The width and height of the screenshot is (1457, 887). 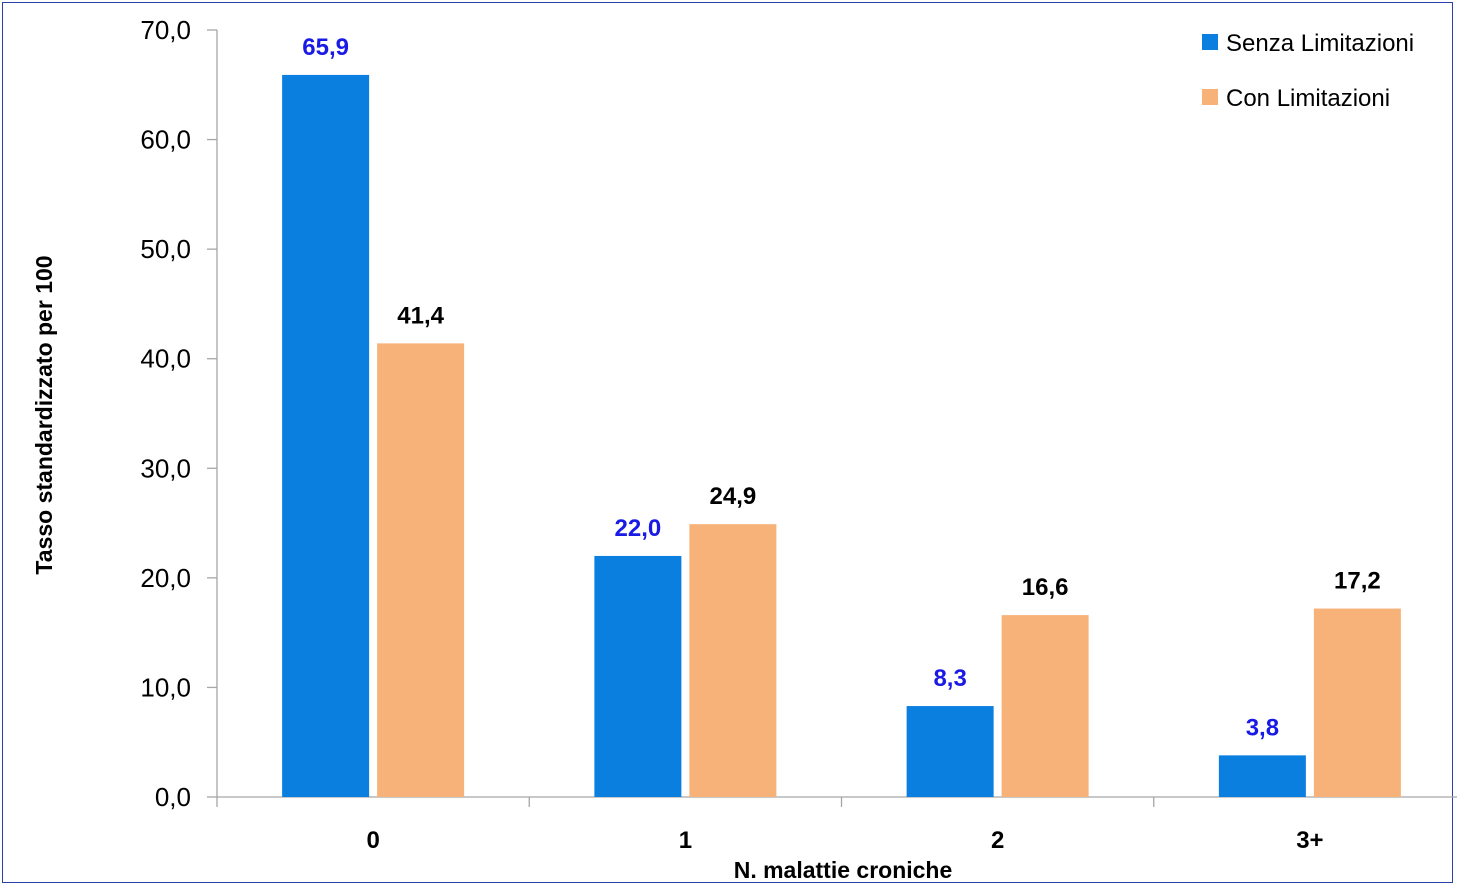 What do you see at coordinates (165, 249) in the screenshot?
I see `y-tick-label: 50,0` at bounding box center [165, 249].